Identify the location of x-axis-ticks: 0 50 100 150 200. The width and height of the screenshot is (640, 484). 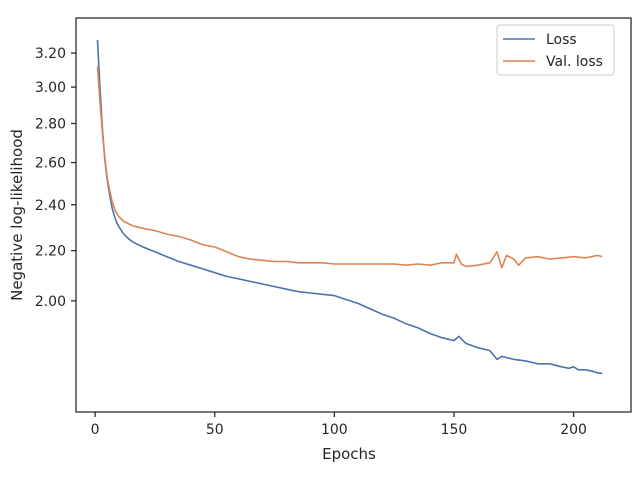
(339, 425).